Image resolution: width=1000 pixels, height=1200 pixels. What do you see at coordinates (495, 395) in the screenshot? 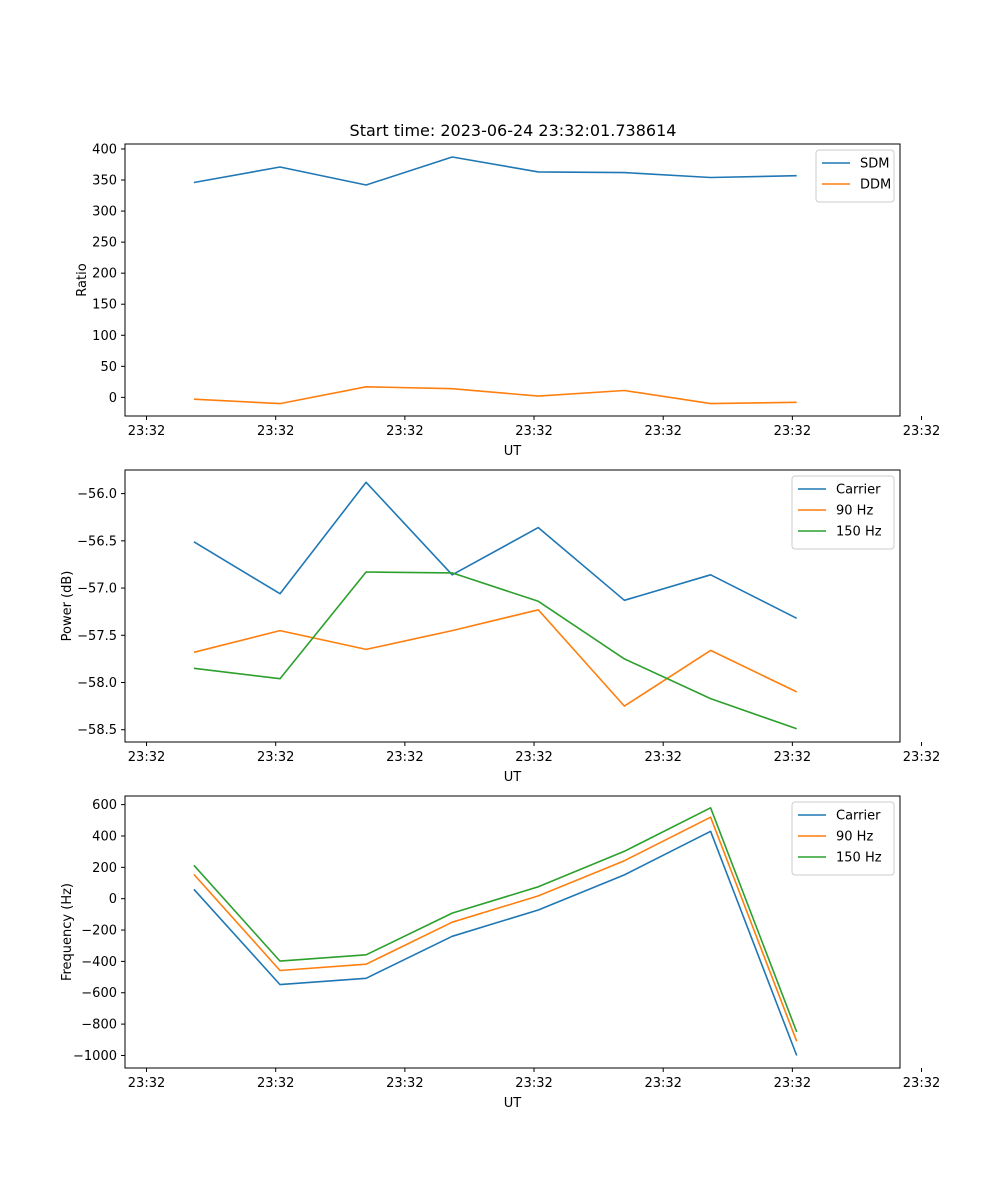
I see `series-line-ddm` at bounding box center [495, 395].